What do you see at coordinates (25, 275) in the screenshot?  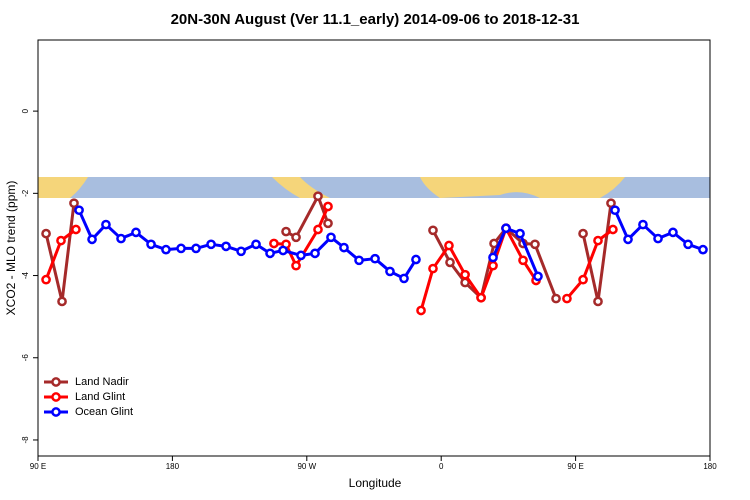 I see `y-tick-label: -4` at bounding box center [25, 275].